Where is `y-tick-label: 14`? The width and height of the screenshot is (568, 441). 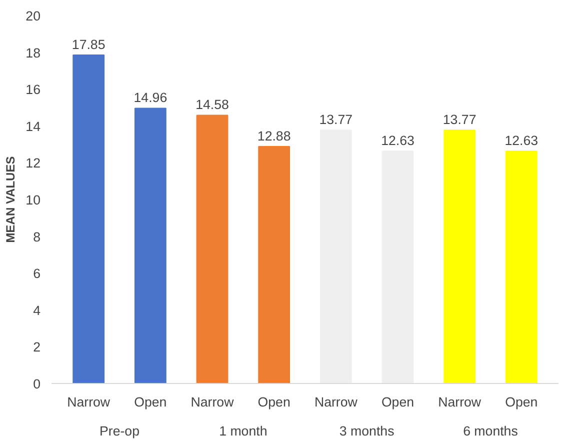 y-tick-label: 14 is located at coordinates (34, 126).